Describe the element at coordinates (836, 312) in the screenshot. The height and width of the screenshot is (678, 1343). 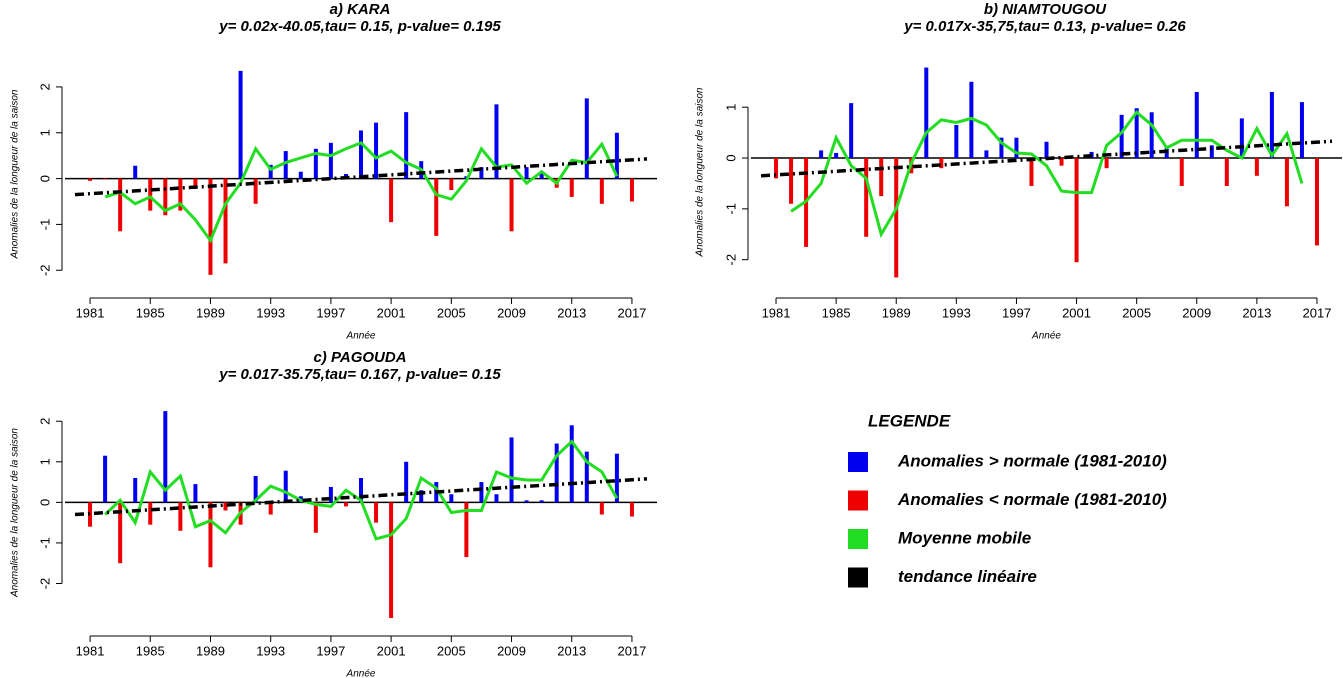
I see `x-tick-label: 1985` at that location.